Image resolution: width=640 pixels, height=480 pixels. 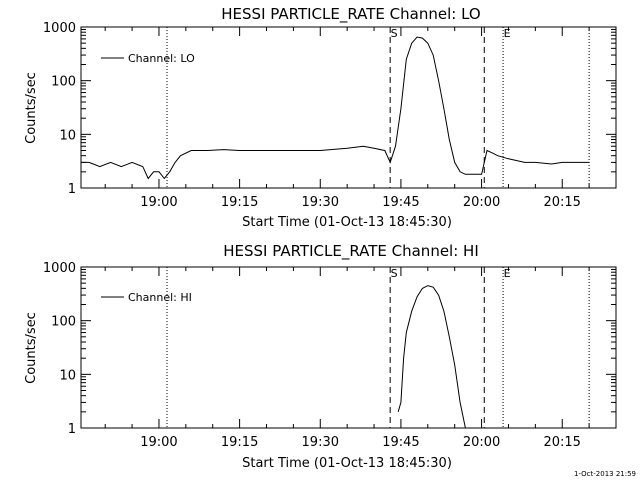 What do you see at coordinates (431, 357) in the screenshot?
I see `series-line` at bounding box center [431, 357].